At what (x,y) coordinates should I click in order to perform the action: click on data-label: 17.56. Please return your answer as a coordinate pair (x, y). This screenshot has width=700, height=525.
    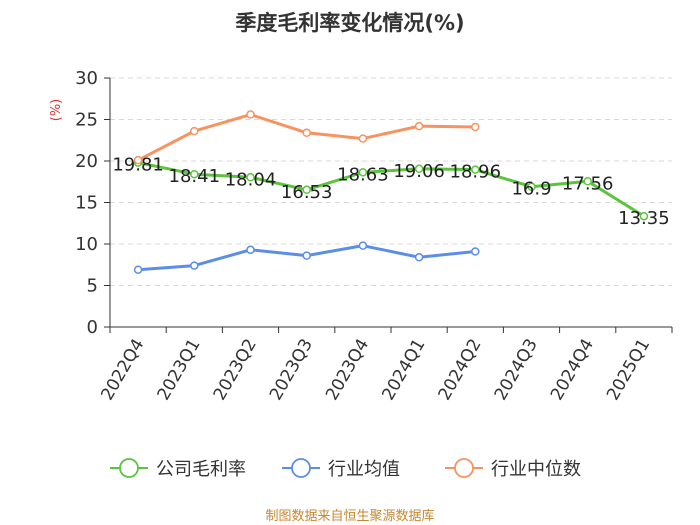
    Looking at the image, I should click on (588, 183).